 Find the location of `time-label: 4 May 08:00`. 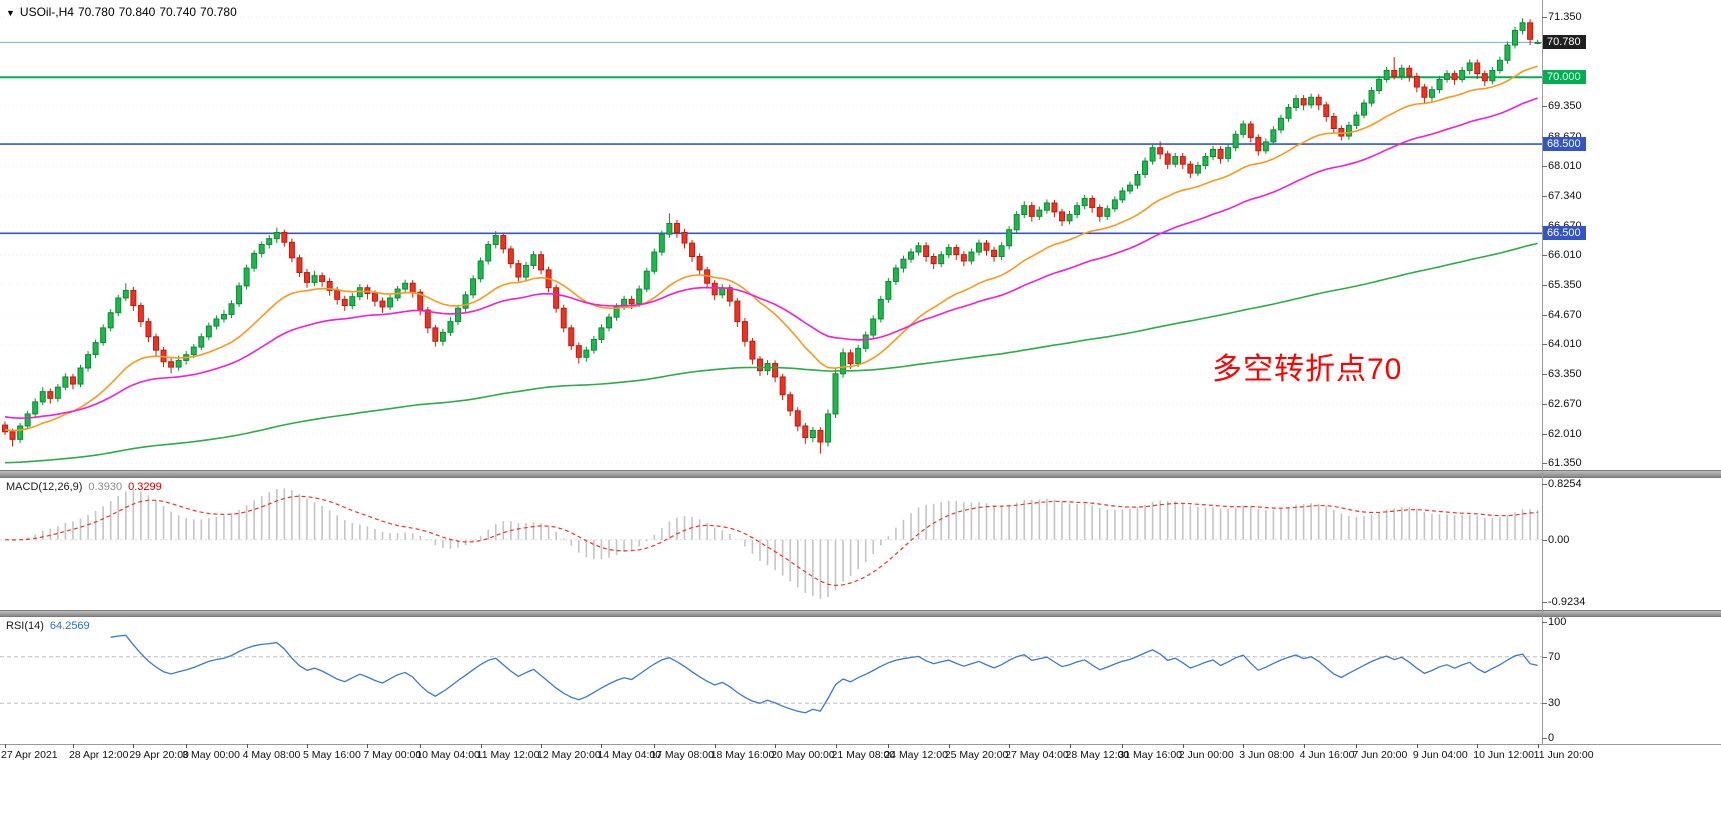

time-label: 4 May 08:00 is located at coordinates (271, 755).